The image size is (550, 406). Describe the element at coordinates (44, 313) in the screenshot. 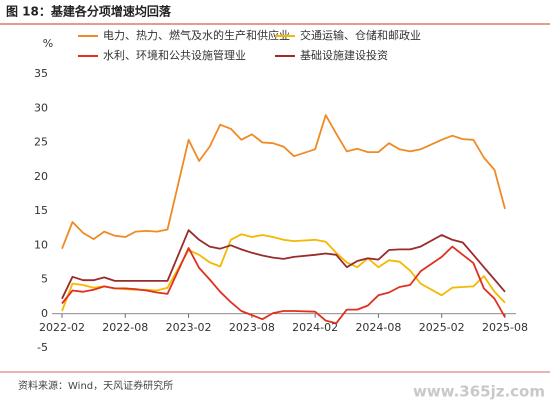

I see `y-tick-label: 0` at that location.